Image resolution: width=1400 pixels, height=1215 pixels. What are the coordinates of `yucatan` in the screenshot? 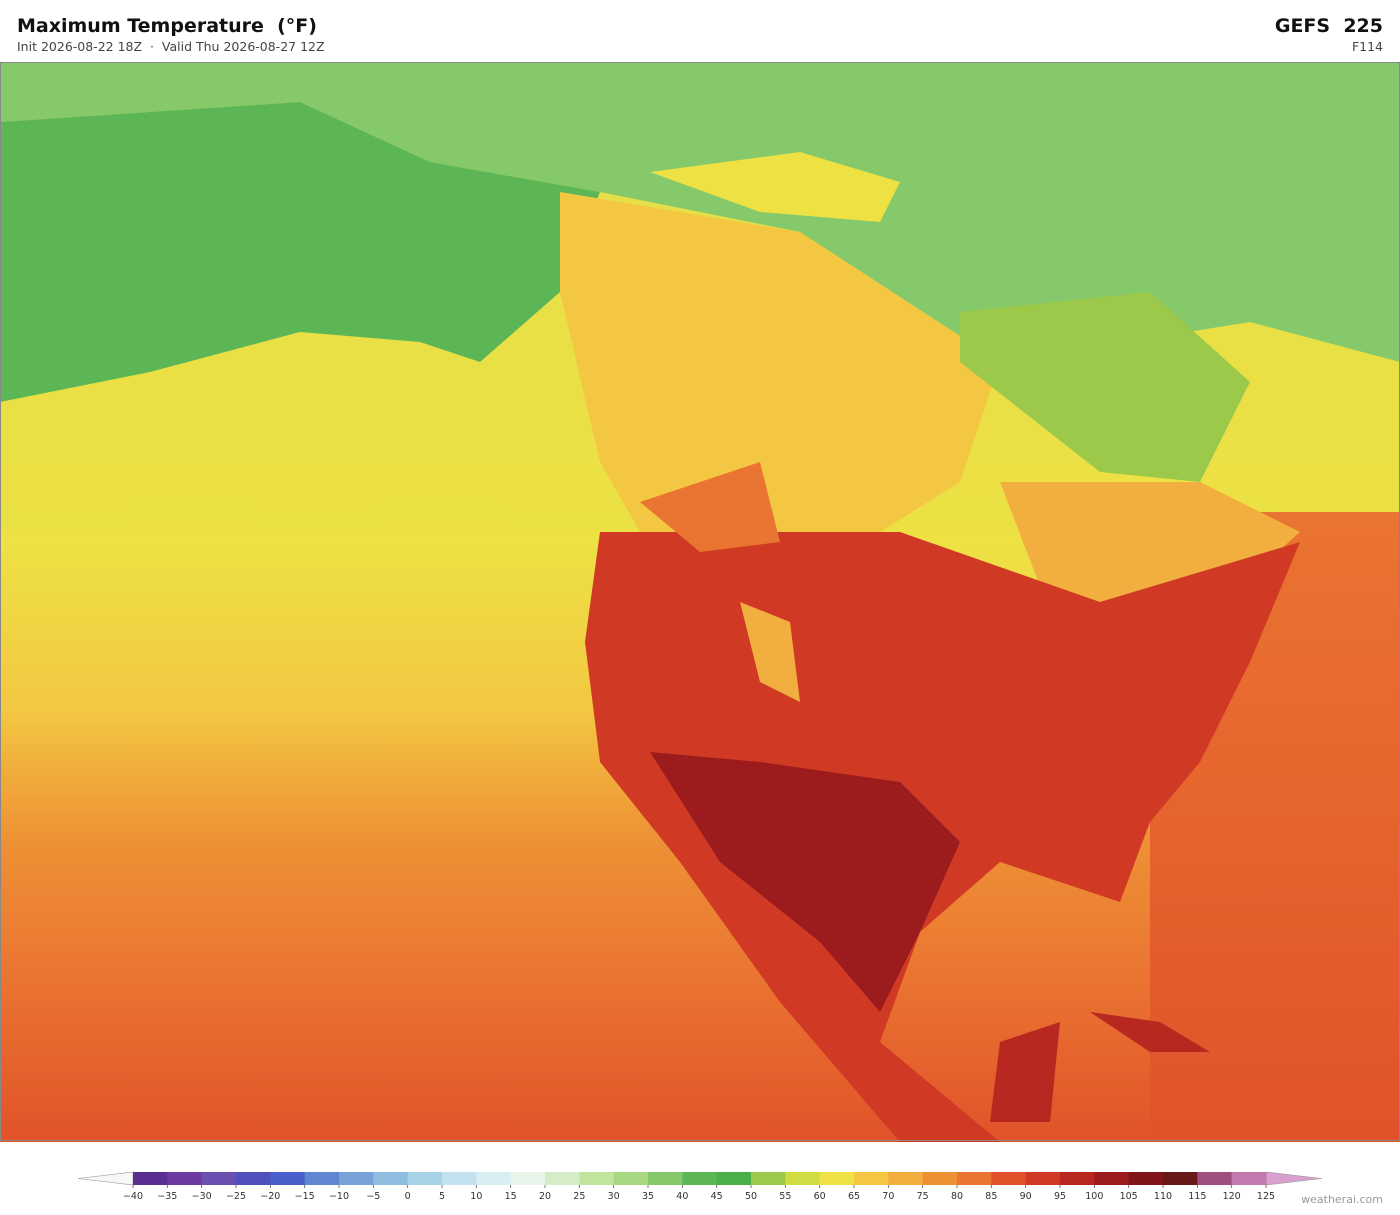 It's located at (1025, 1072).